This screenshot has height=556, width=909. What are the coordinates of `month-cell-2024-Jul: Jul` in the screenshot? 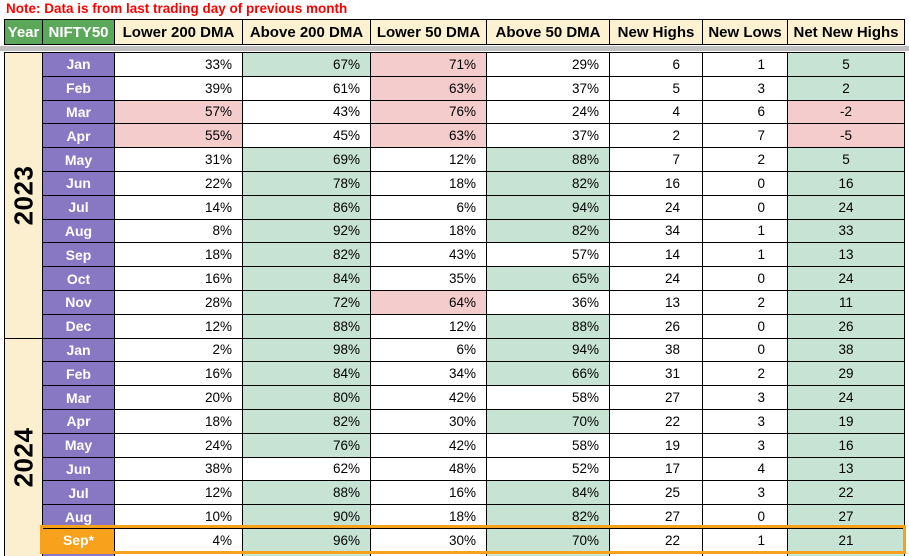 It's located at (78, 493).